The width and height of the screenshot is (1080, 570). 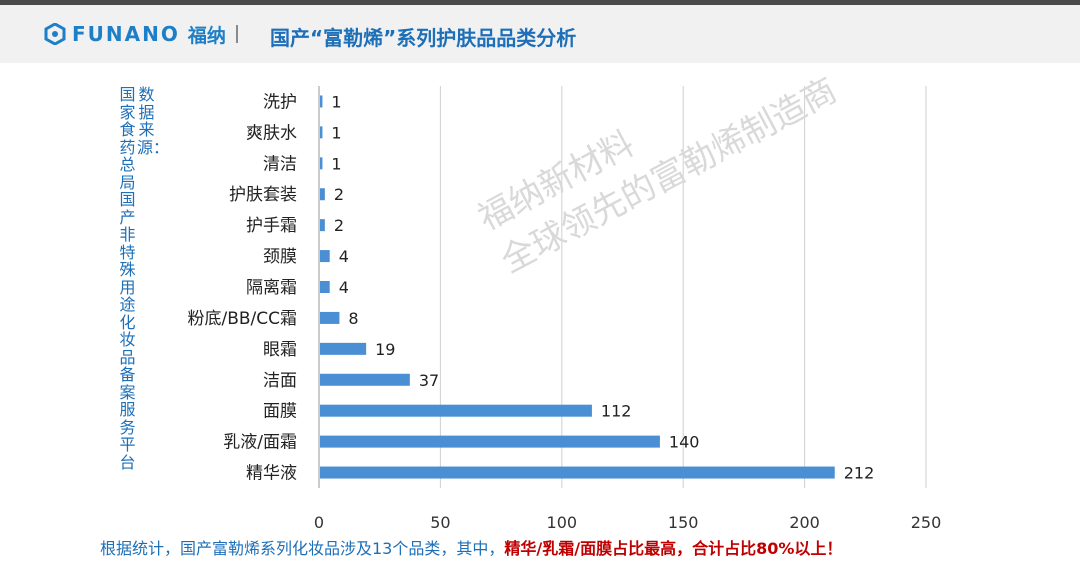 I want to click on data-label: 37, so click(x=429, y=380).